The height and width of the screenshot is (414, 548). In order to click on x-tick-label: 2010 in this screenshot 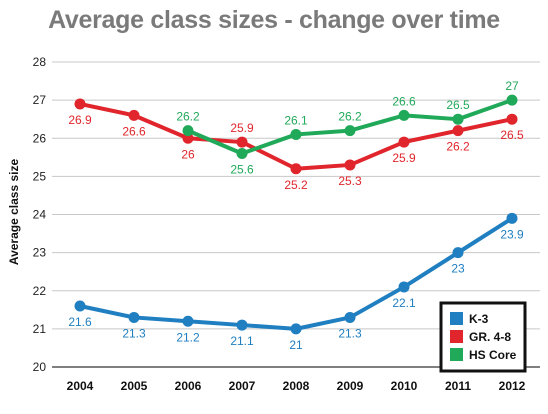, I will do `click(404, 386)`.